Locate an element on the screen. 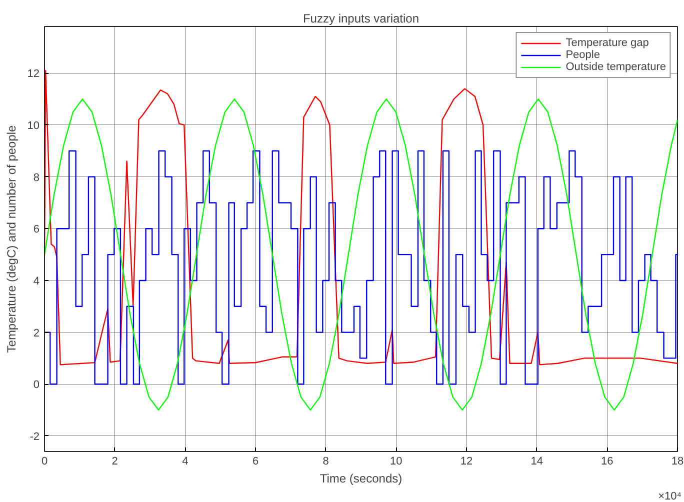 The width and height of the screenshot is (684, 502). legend-label: Temperature gap is located at coordinates (607, 43).